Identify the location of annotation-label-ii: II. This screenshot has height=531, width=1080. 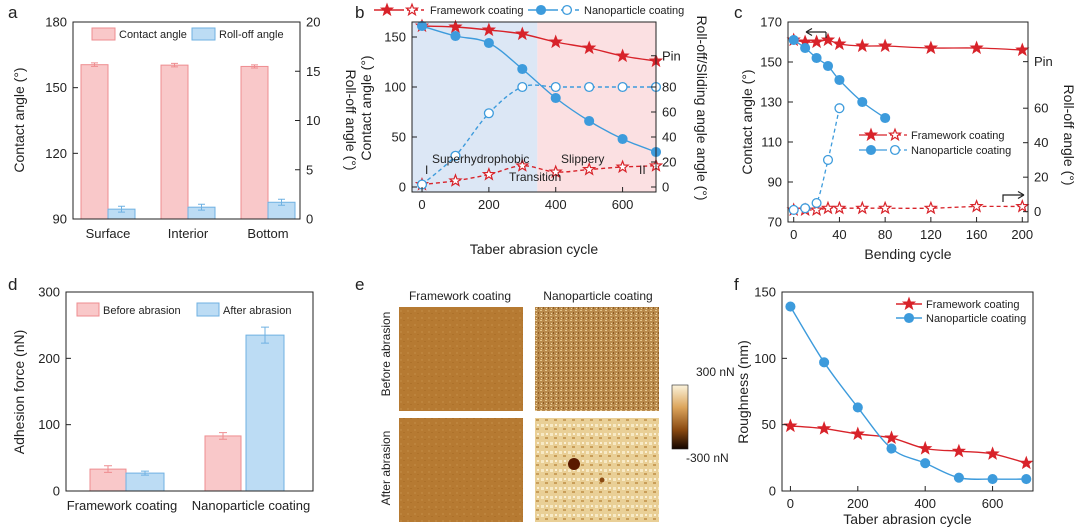
(642, 170).